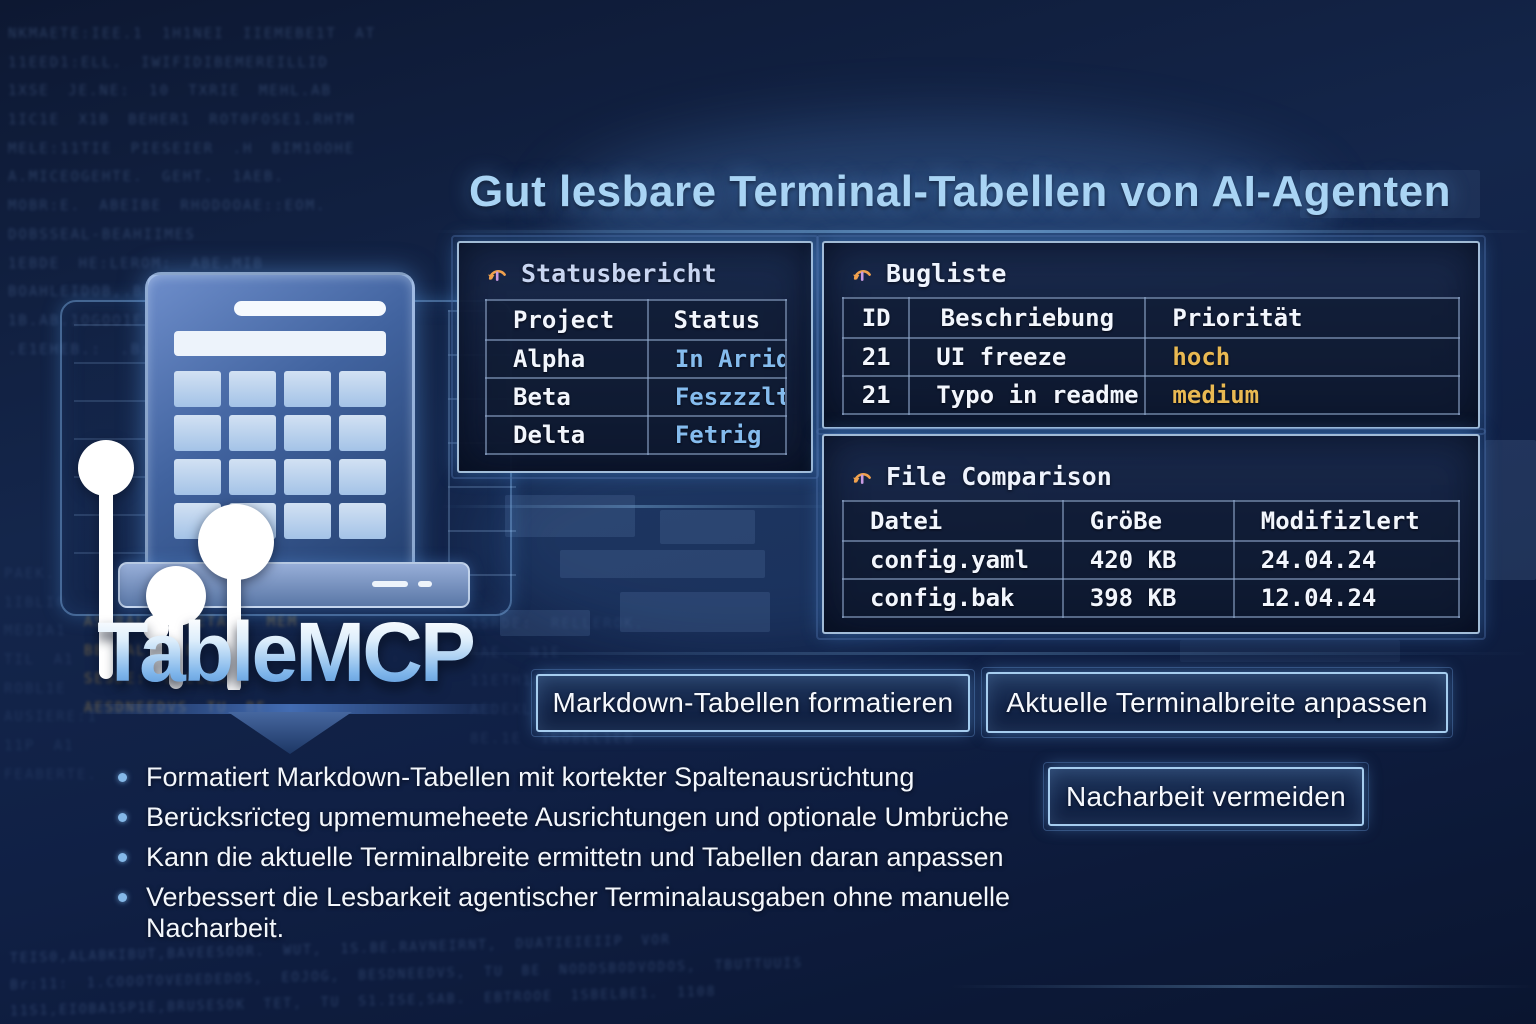  I want to click on panel-header: Statusbericht, so click(601, 273).